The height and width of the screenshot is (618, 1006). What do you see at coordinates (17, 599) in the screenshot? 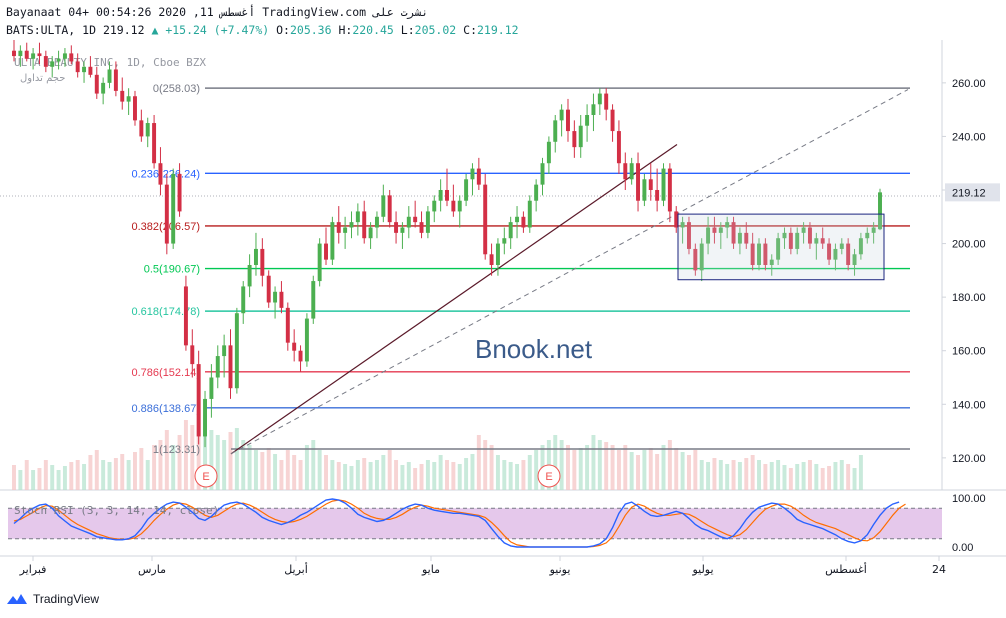
I see `tradingview-logo-icon` at bounding box center [17, 599].